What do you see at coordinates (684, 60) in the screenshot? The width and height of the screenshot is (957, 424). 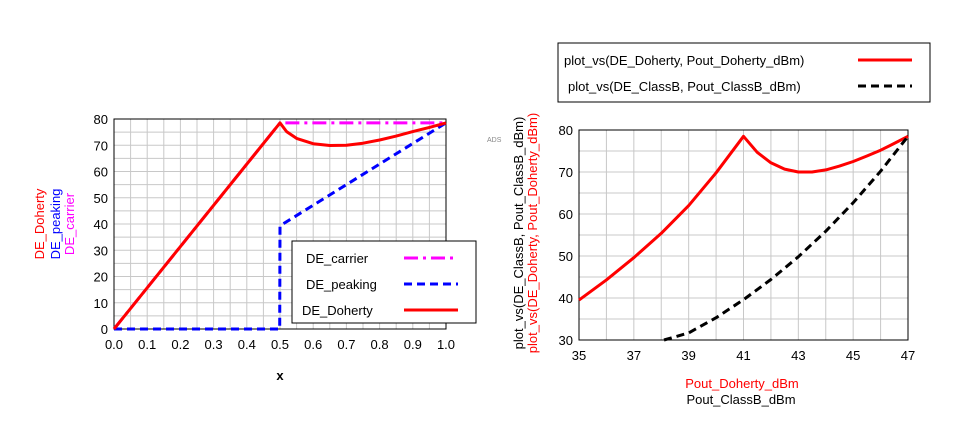 I see `chart2-legend-label: plot_vs(DE_Doherty, Pout_Doherty_dBm)` at bounding box center [684, 60].